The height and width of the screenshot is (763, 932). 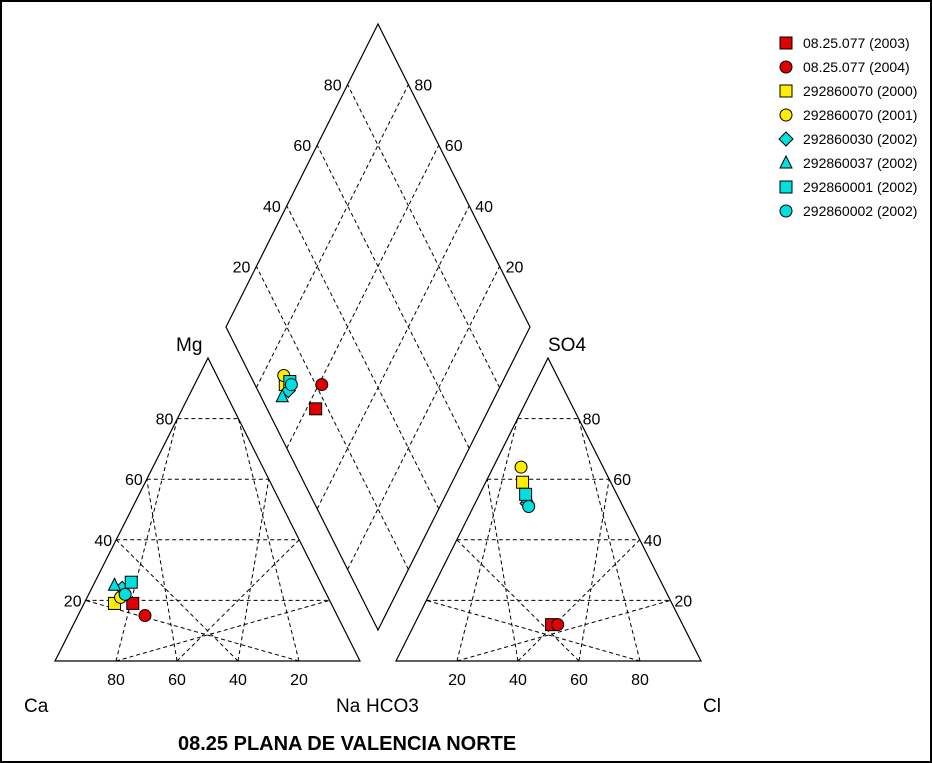 What do you see at coordinates (640, 680) in the screenshot?
I see `anion-tick-bottom: 80` at bounding box center [640, 680].